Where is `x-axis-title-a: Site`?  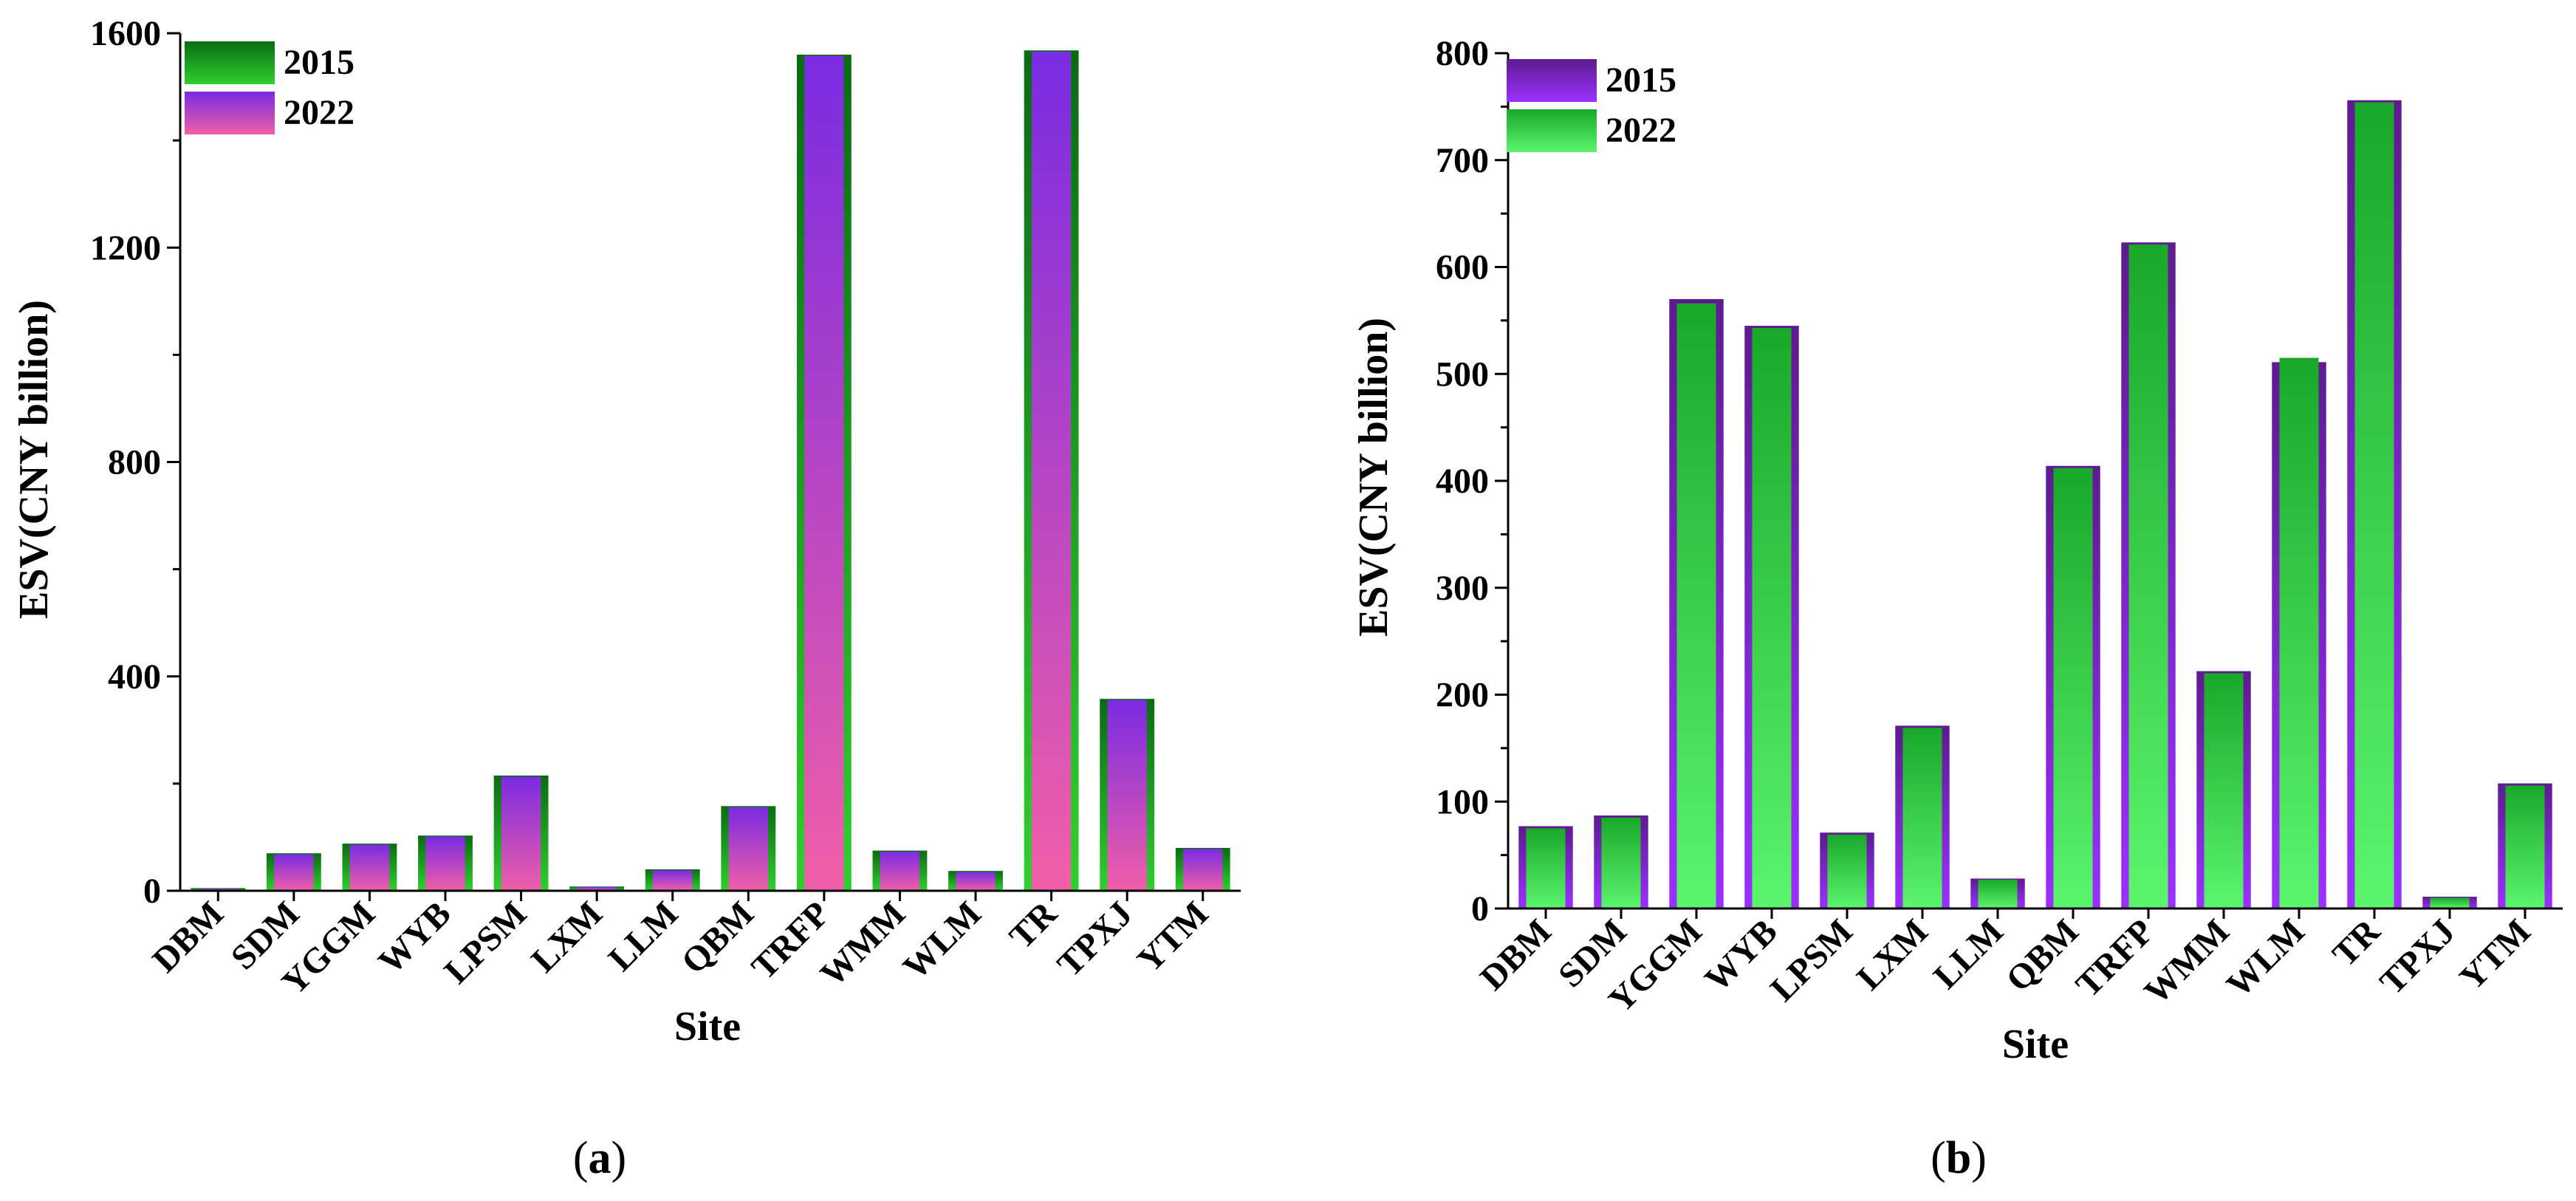 x-axis-title-a: Site is located at coordinates (707, 1027).